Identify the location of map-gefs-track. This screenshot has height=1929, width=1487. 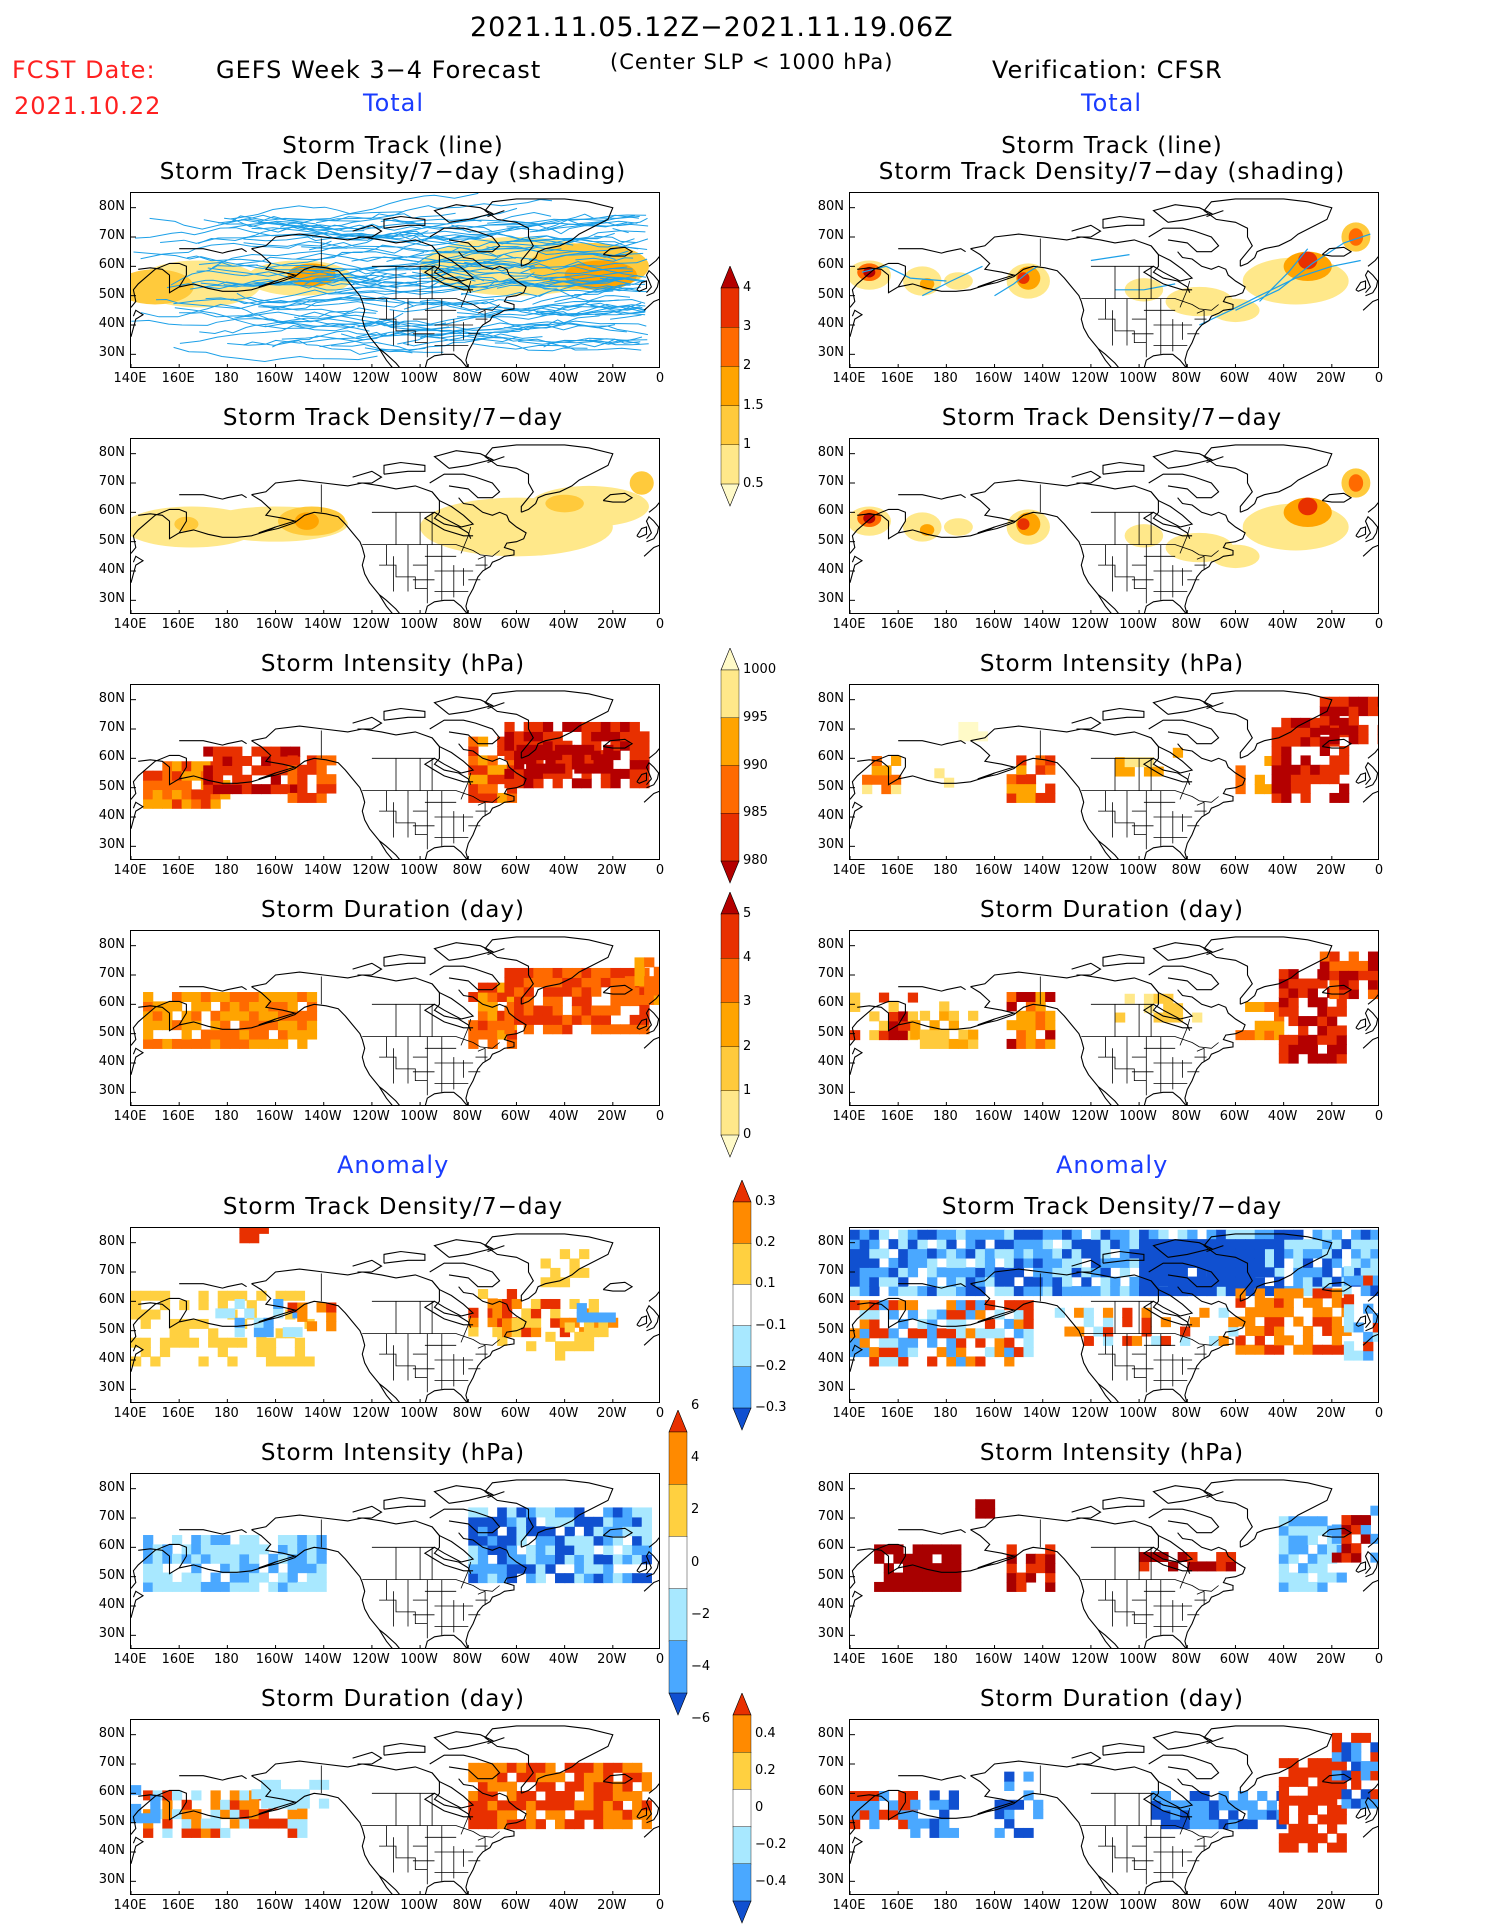
(395, 280).